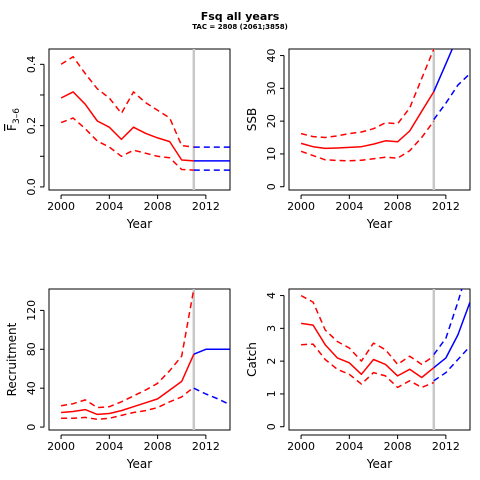 This screenshot has height=480, width=480. Describe the element at coordinates (109, 446) in the screenshot. I see `recruitment-x-tick-label: 2004` at that location.